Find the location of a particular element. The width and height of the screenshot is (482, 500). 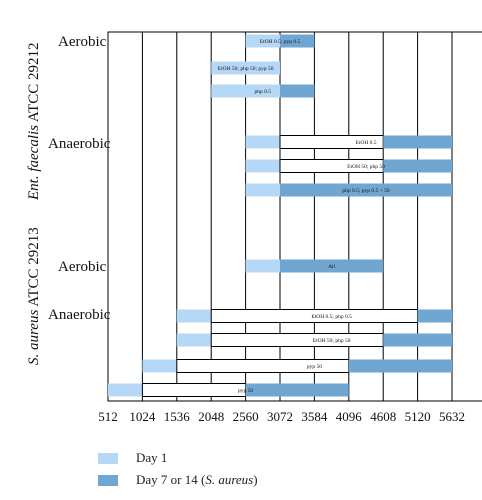

legend-label-day1: Day 1 is located at coordinates (152, 457).